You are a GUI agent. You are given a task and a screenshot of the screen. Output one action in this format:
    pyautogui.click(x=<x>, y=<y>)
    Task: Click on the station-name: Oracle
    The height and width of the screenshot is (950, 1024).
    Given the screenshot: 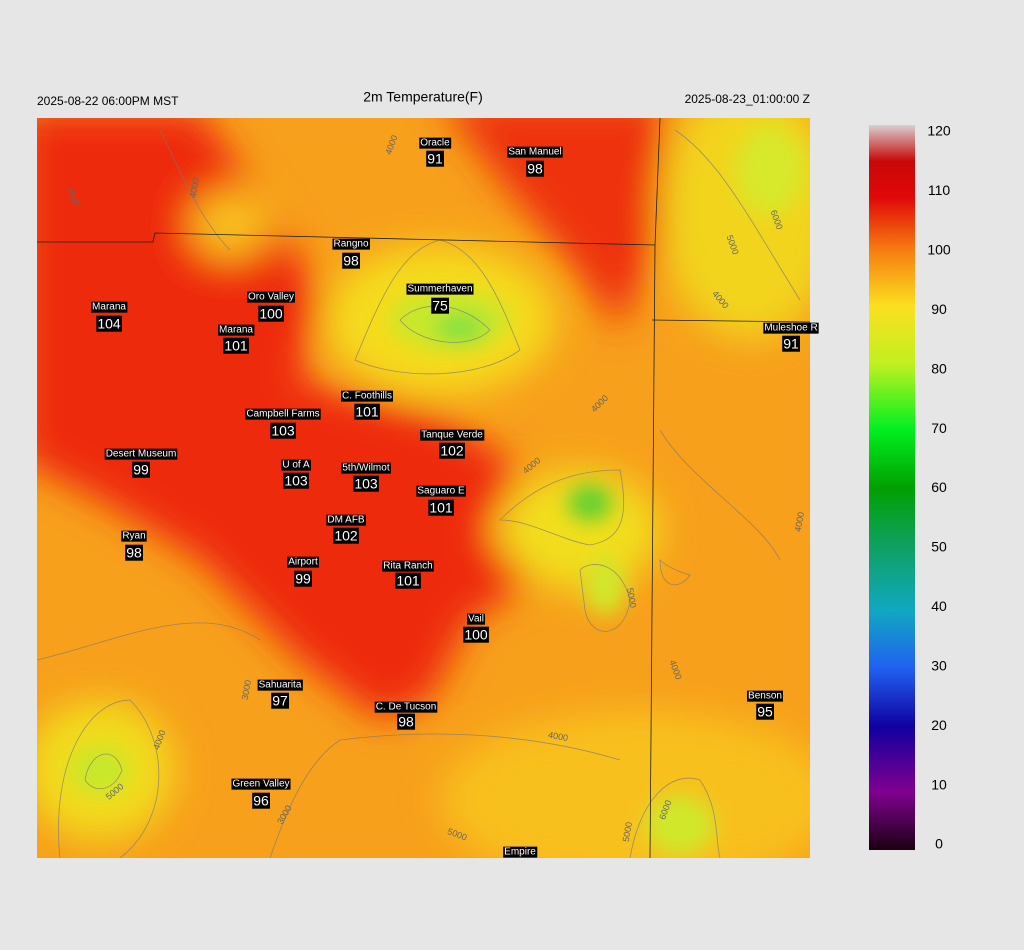 What is the action you would take?
    pyautogui.click(x=435, y=143)
    